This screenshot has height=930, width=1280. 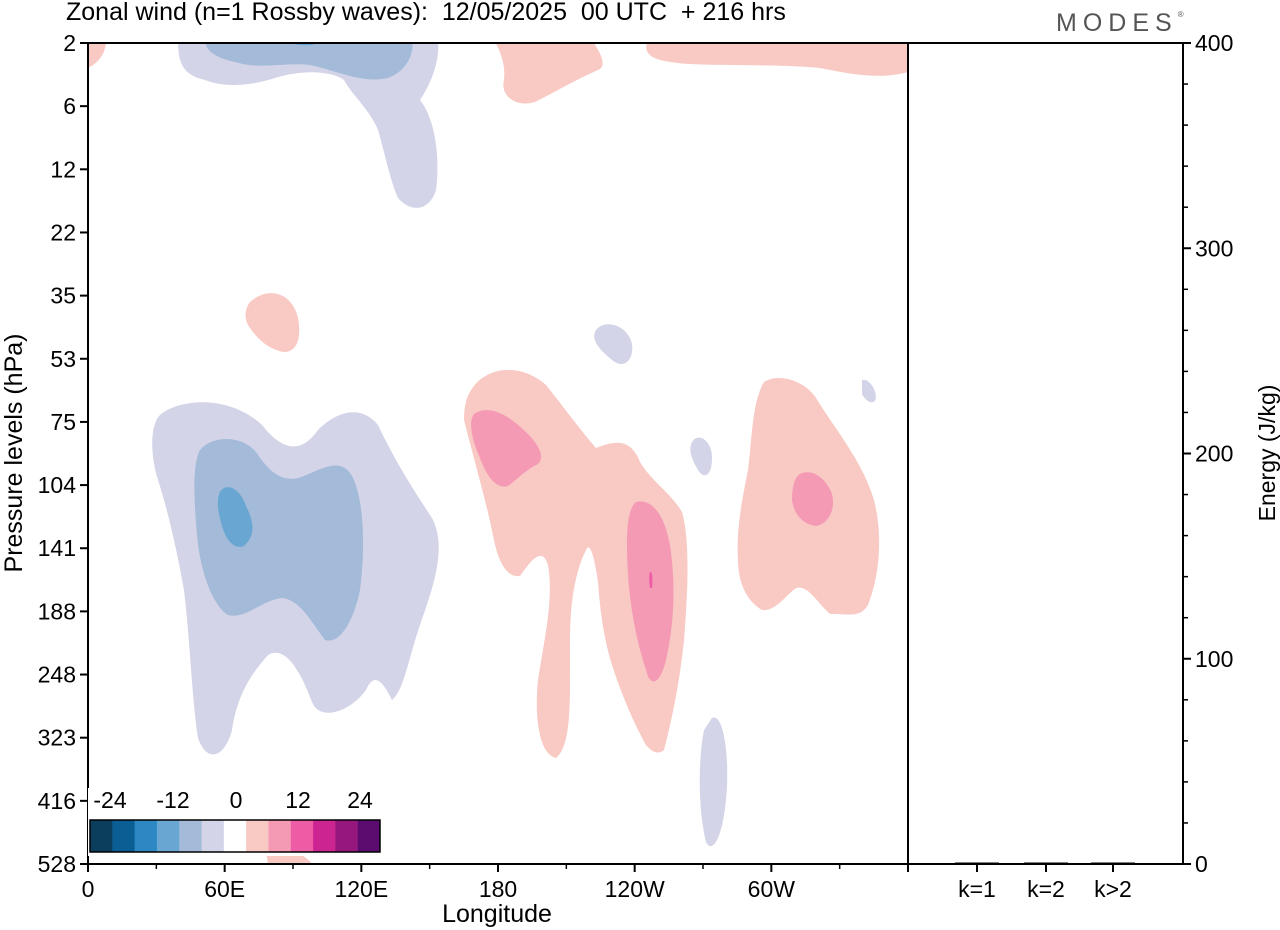 I want to click on energy-ticks: 0 100 200 300 400, so click(x=1208, y=453).